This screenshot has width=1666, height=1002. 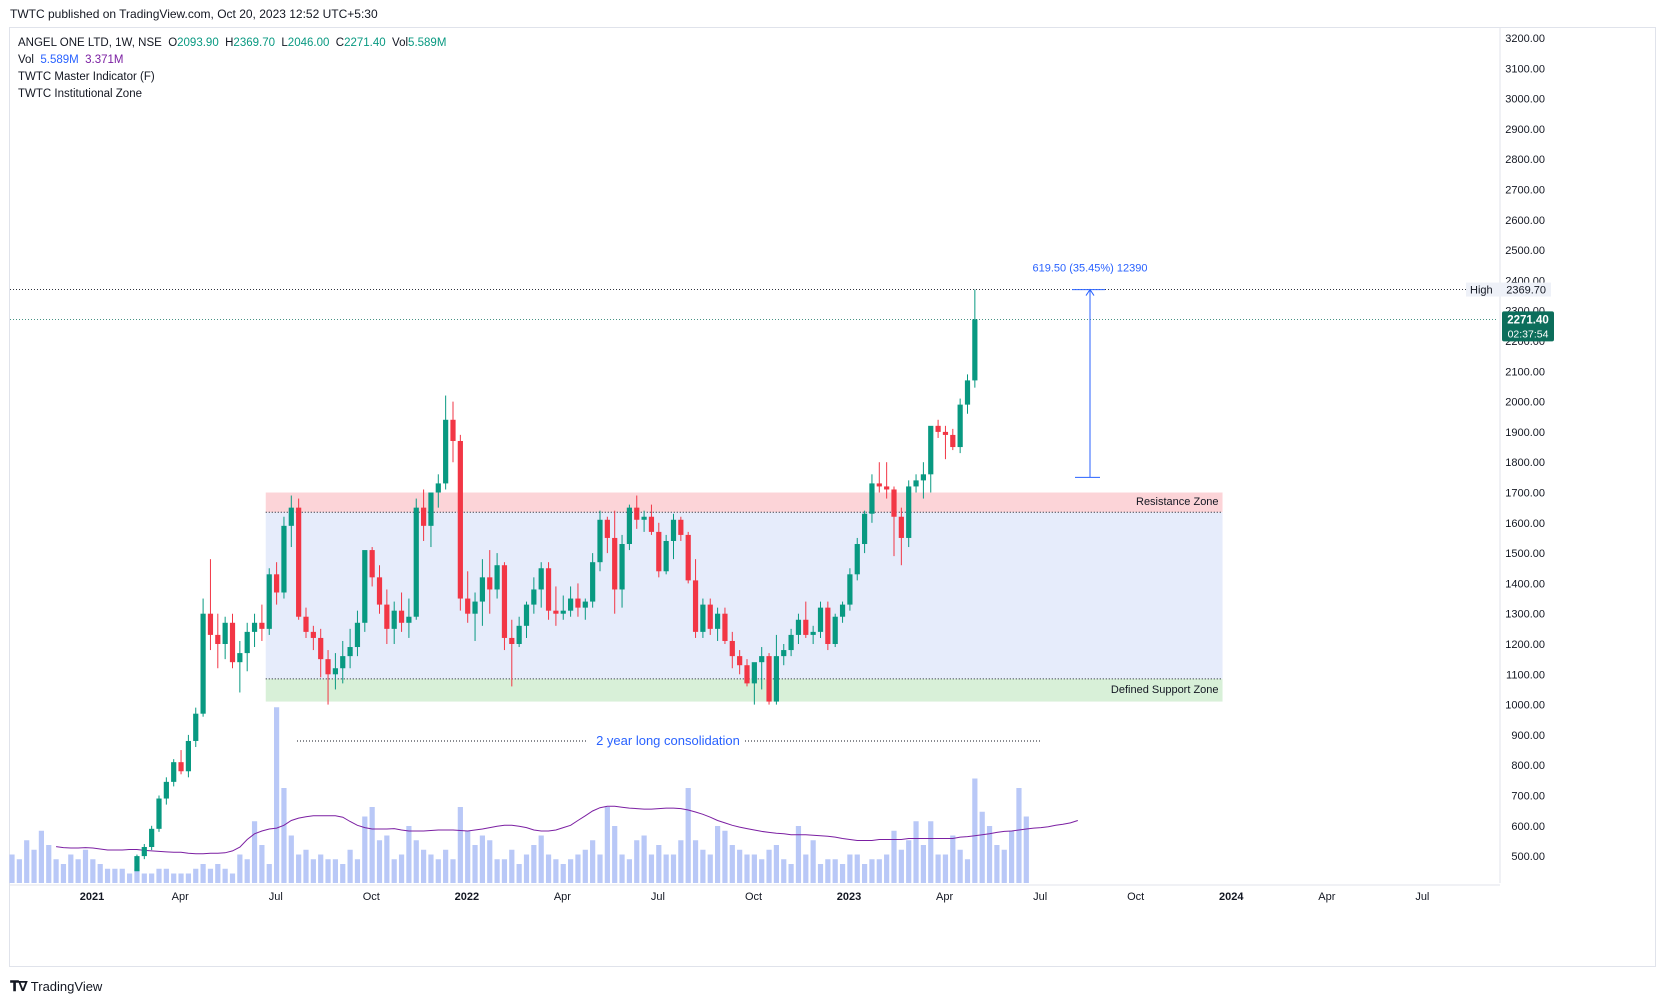 I want to click on time-tick-label: 2023, so click(x=849, y=897).